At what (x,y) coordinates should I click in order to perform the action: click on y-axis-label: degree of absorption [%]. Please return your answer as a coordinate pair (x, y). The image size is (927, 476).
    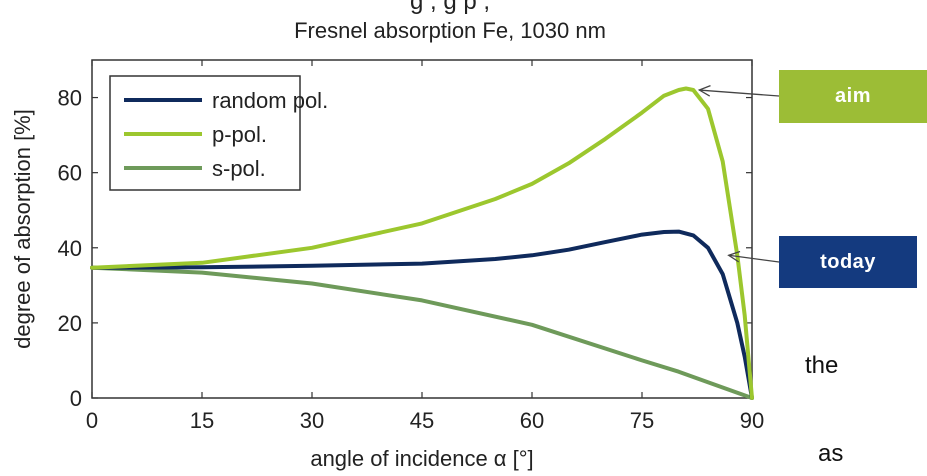
    Looking at the image, I should click on (22, 229).